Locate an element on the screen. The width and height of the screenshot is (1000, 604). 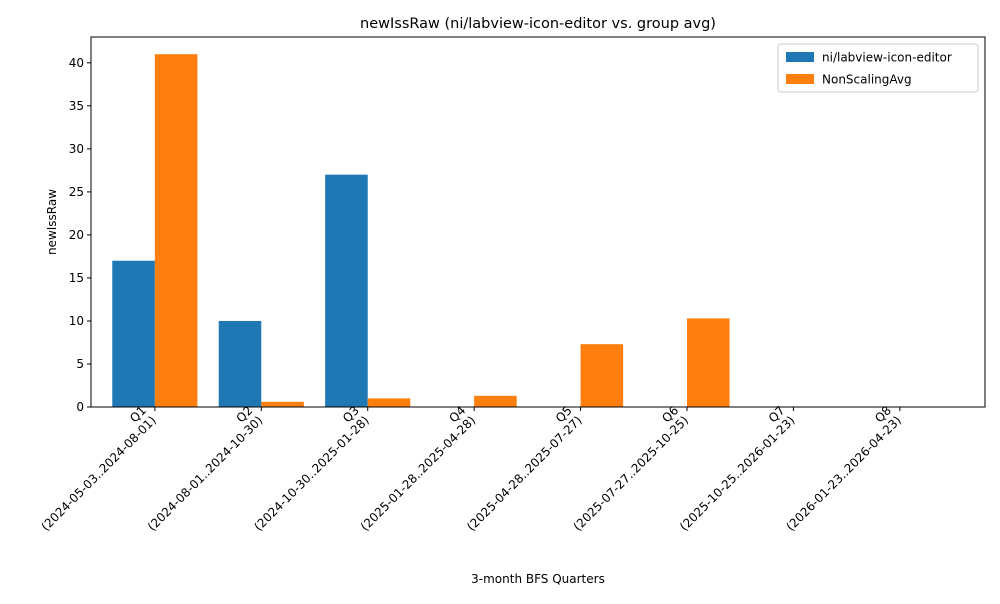
x-tick-label-line: (2024-10-30..2025-01-28) is located at coordinates (311, 473).